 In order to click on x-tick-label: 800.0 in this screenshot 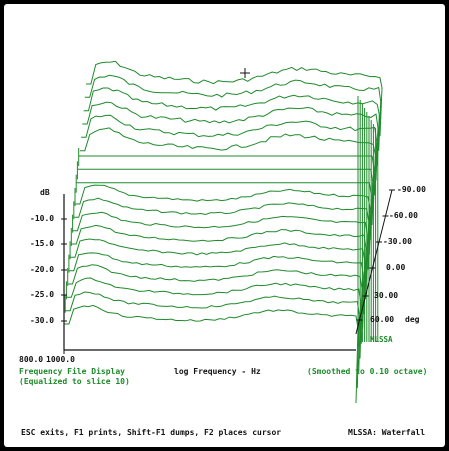, I will do `click(31, 359)`.